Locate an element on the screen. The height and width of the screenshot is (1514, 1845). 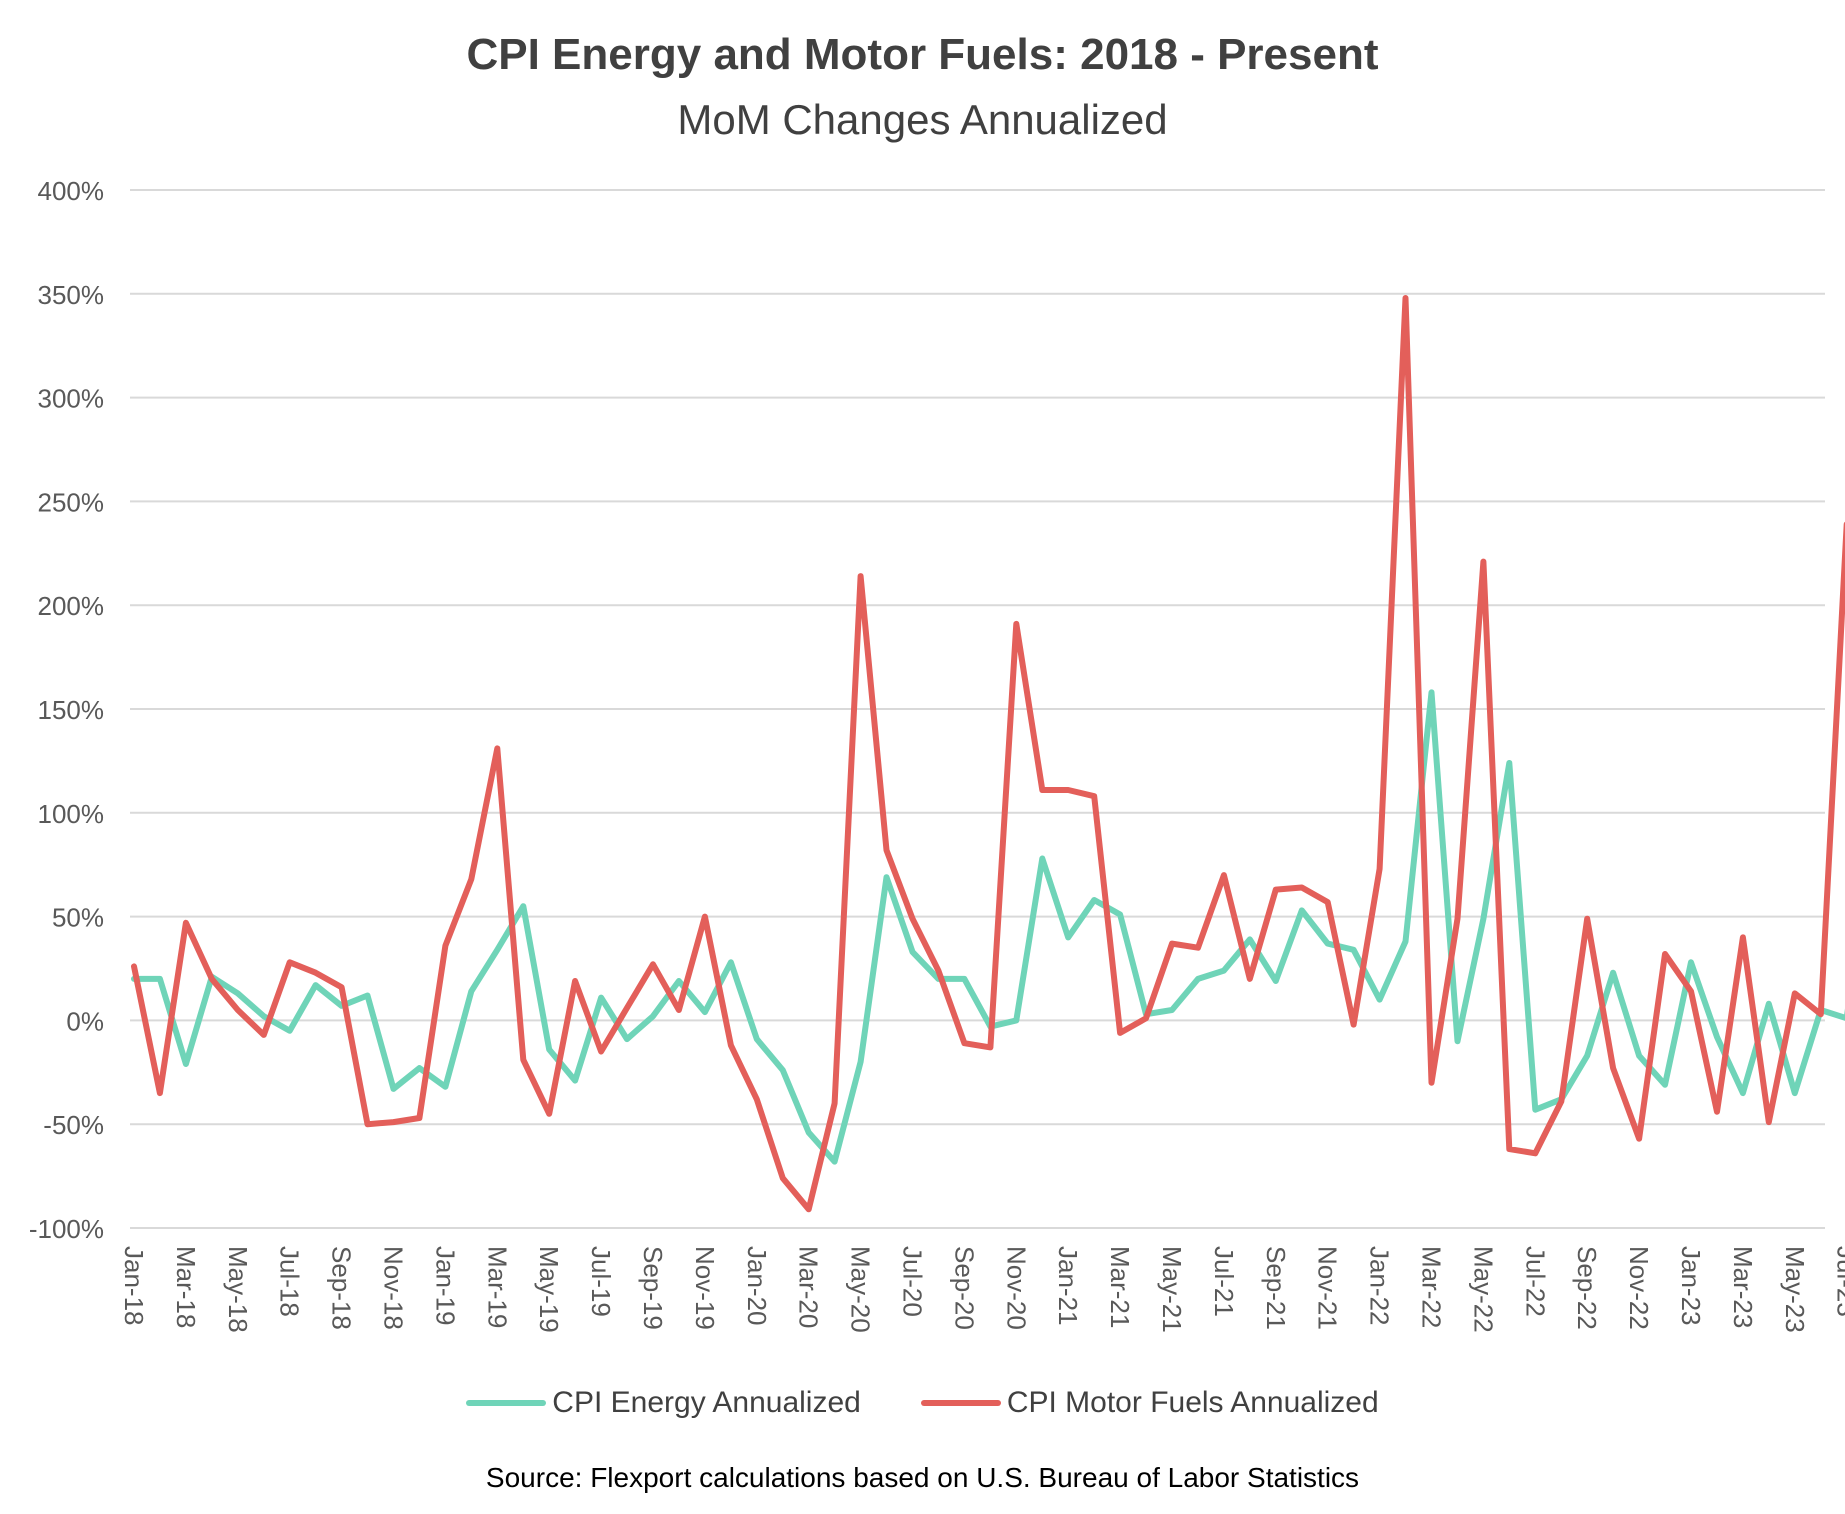
y-tick-label: 250% is located at coordinates (71, 502).